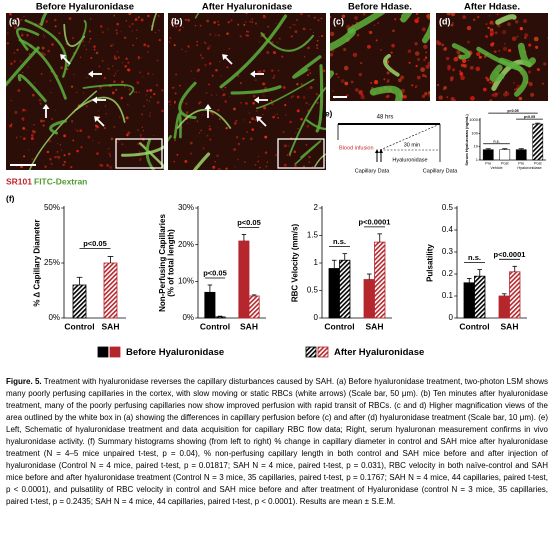 Image resolution: width=554 pixels, height=543 pixels. Describe the element at coordinates (339, 326) in the screenshot. I see `x-tick-label: Control` at that location.